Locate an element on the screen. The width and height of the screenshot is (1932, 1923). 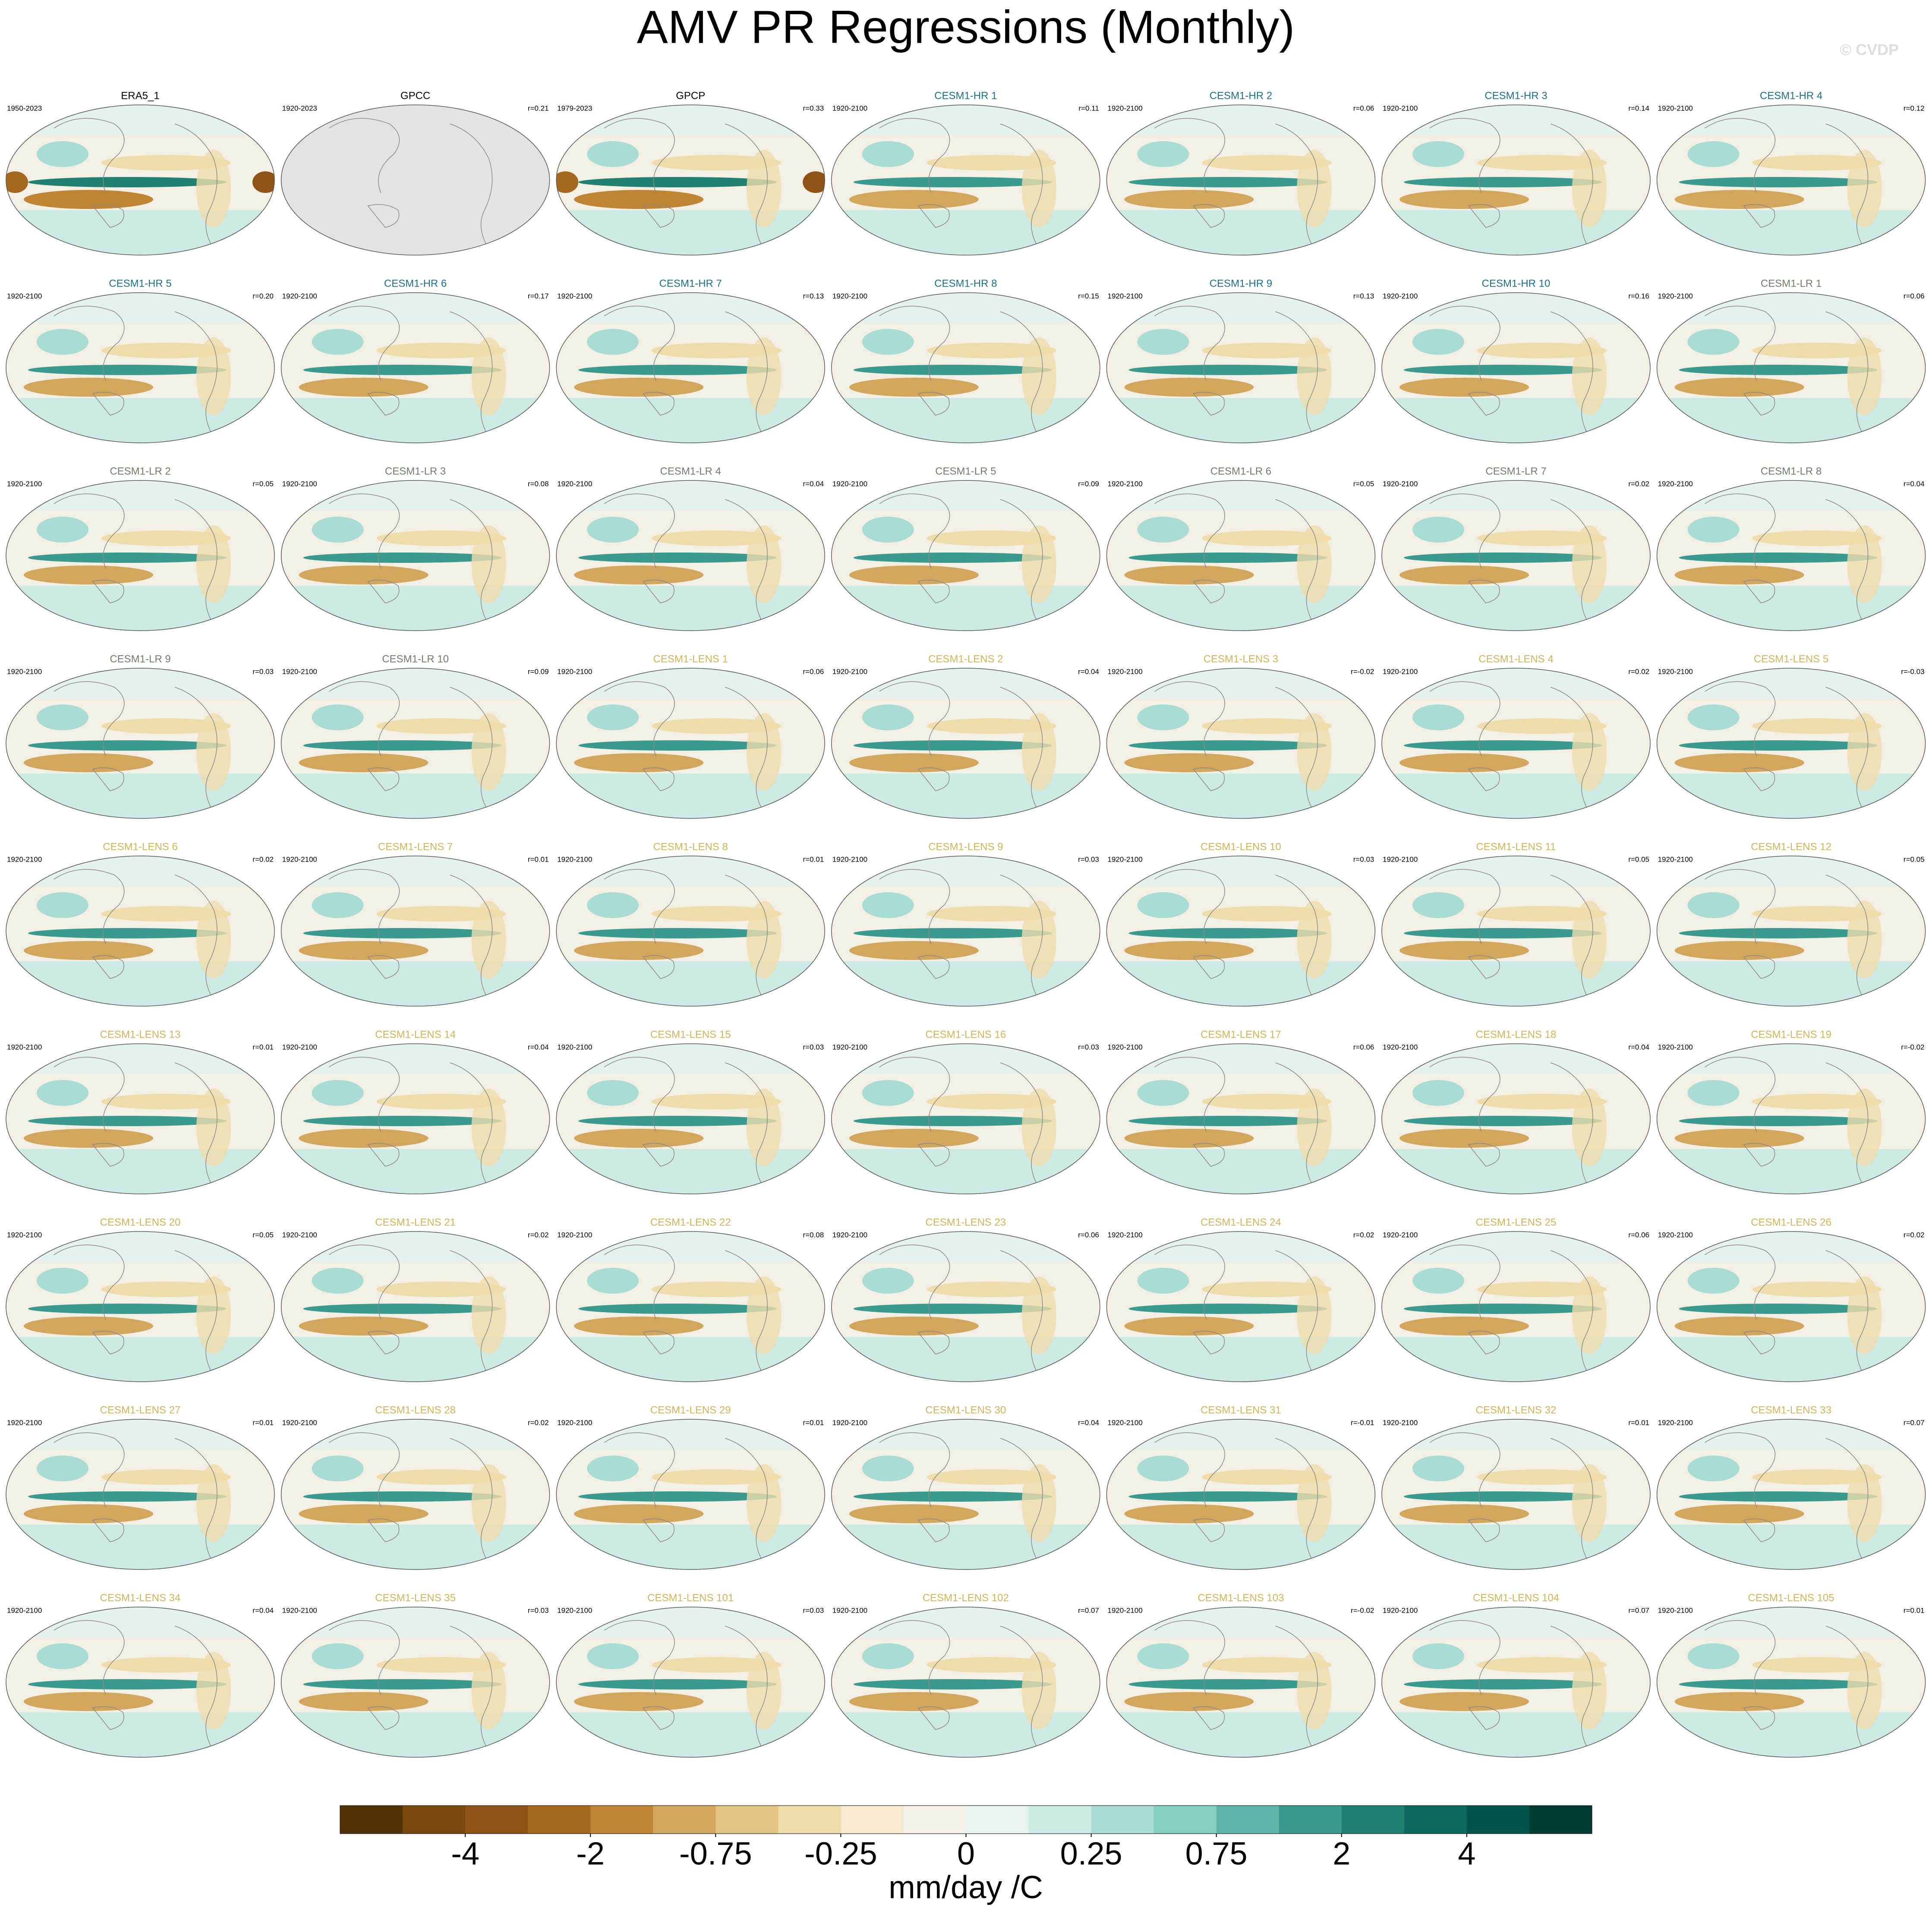
panel-r: r=0.12 is located at coordinates (1914, 108).